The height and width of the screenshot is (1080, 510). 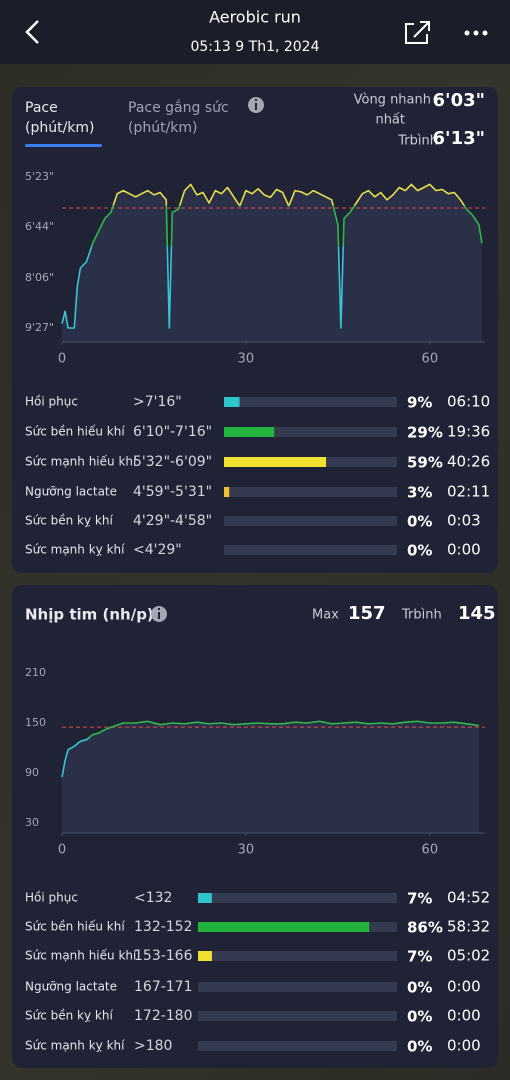 I want to click on subtitle: 05:13 9 Th1, 2024, so click(x=254, y=47).